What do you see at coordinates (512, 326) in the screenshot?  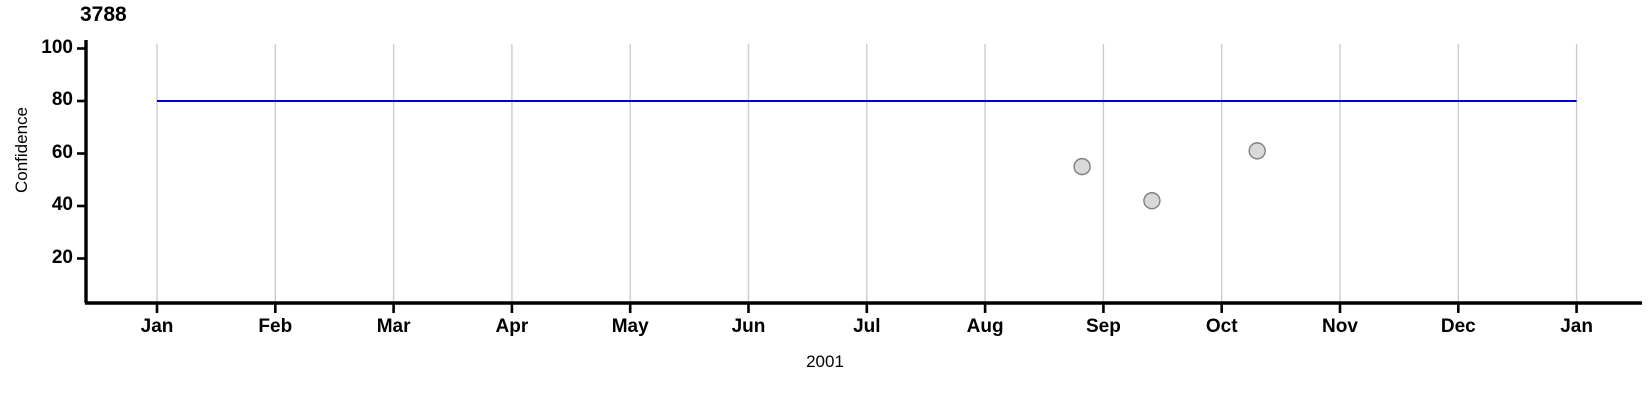 I see `x-tick-label-apr-3: Apr` at bounding box center [512, 326].